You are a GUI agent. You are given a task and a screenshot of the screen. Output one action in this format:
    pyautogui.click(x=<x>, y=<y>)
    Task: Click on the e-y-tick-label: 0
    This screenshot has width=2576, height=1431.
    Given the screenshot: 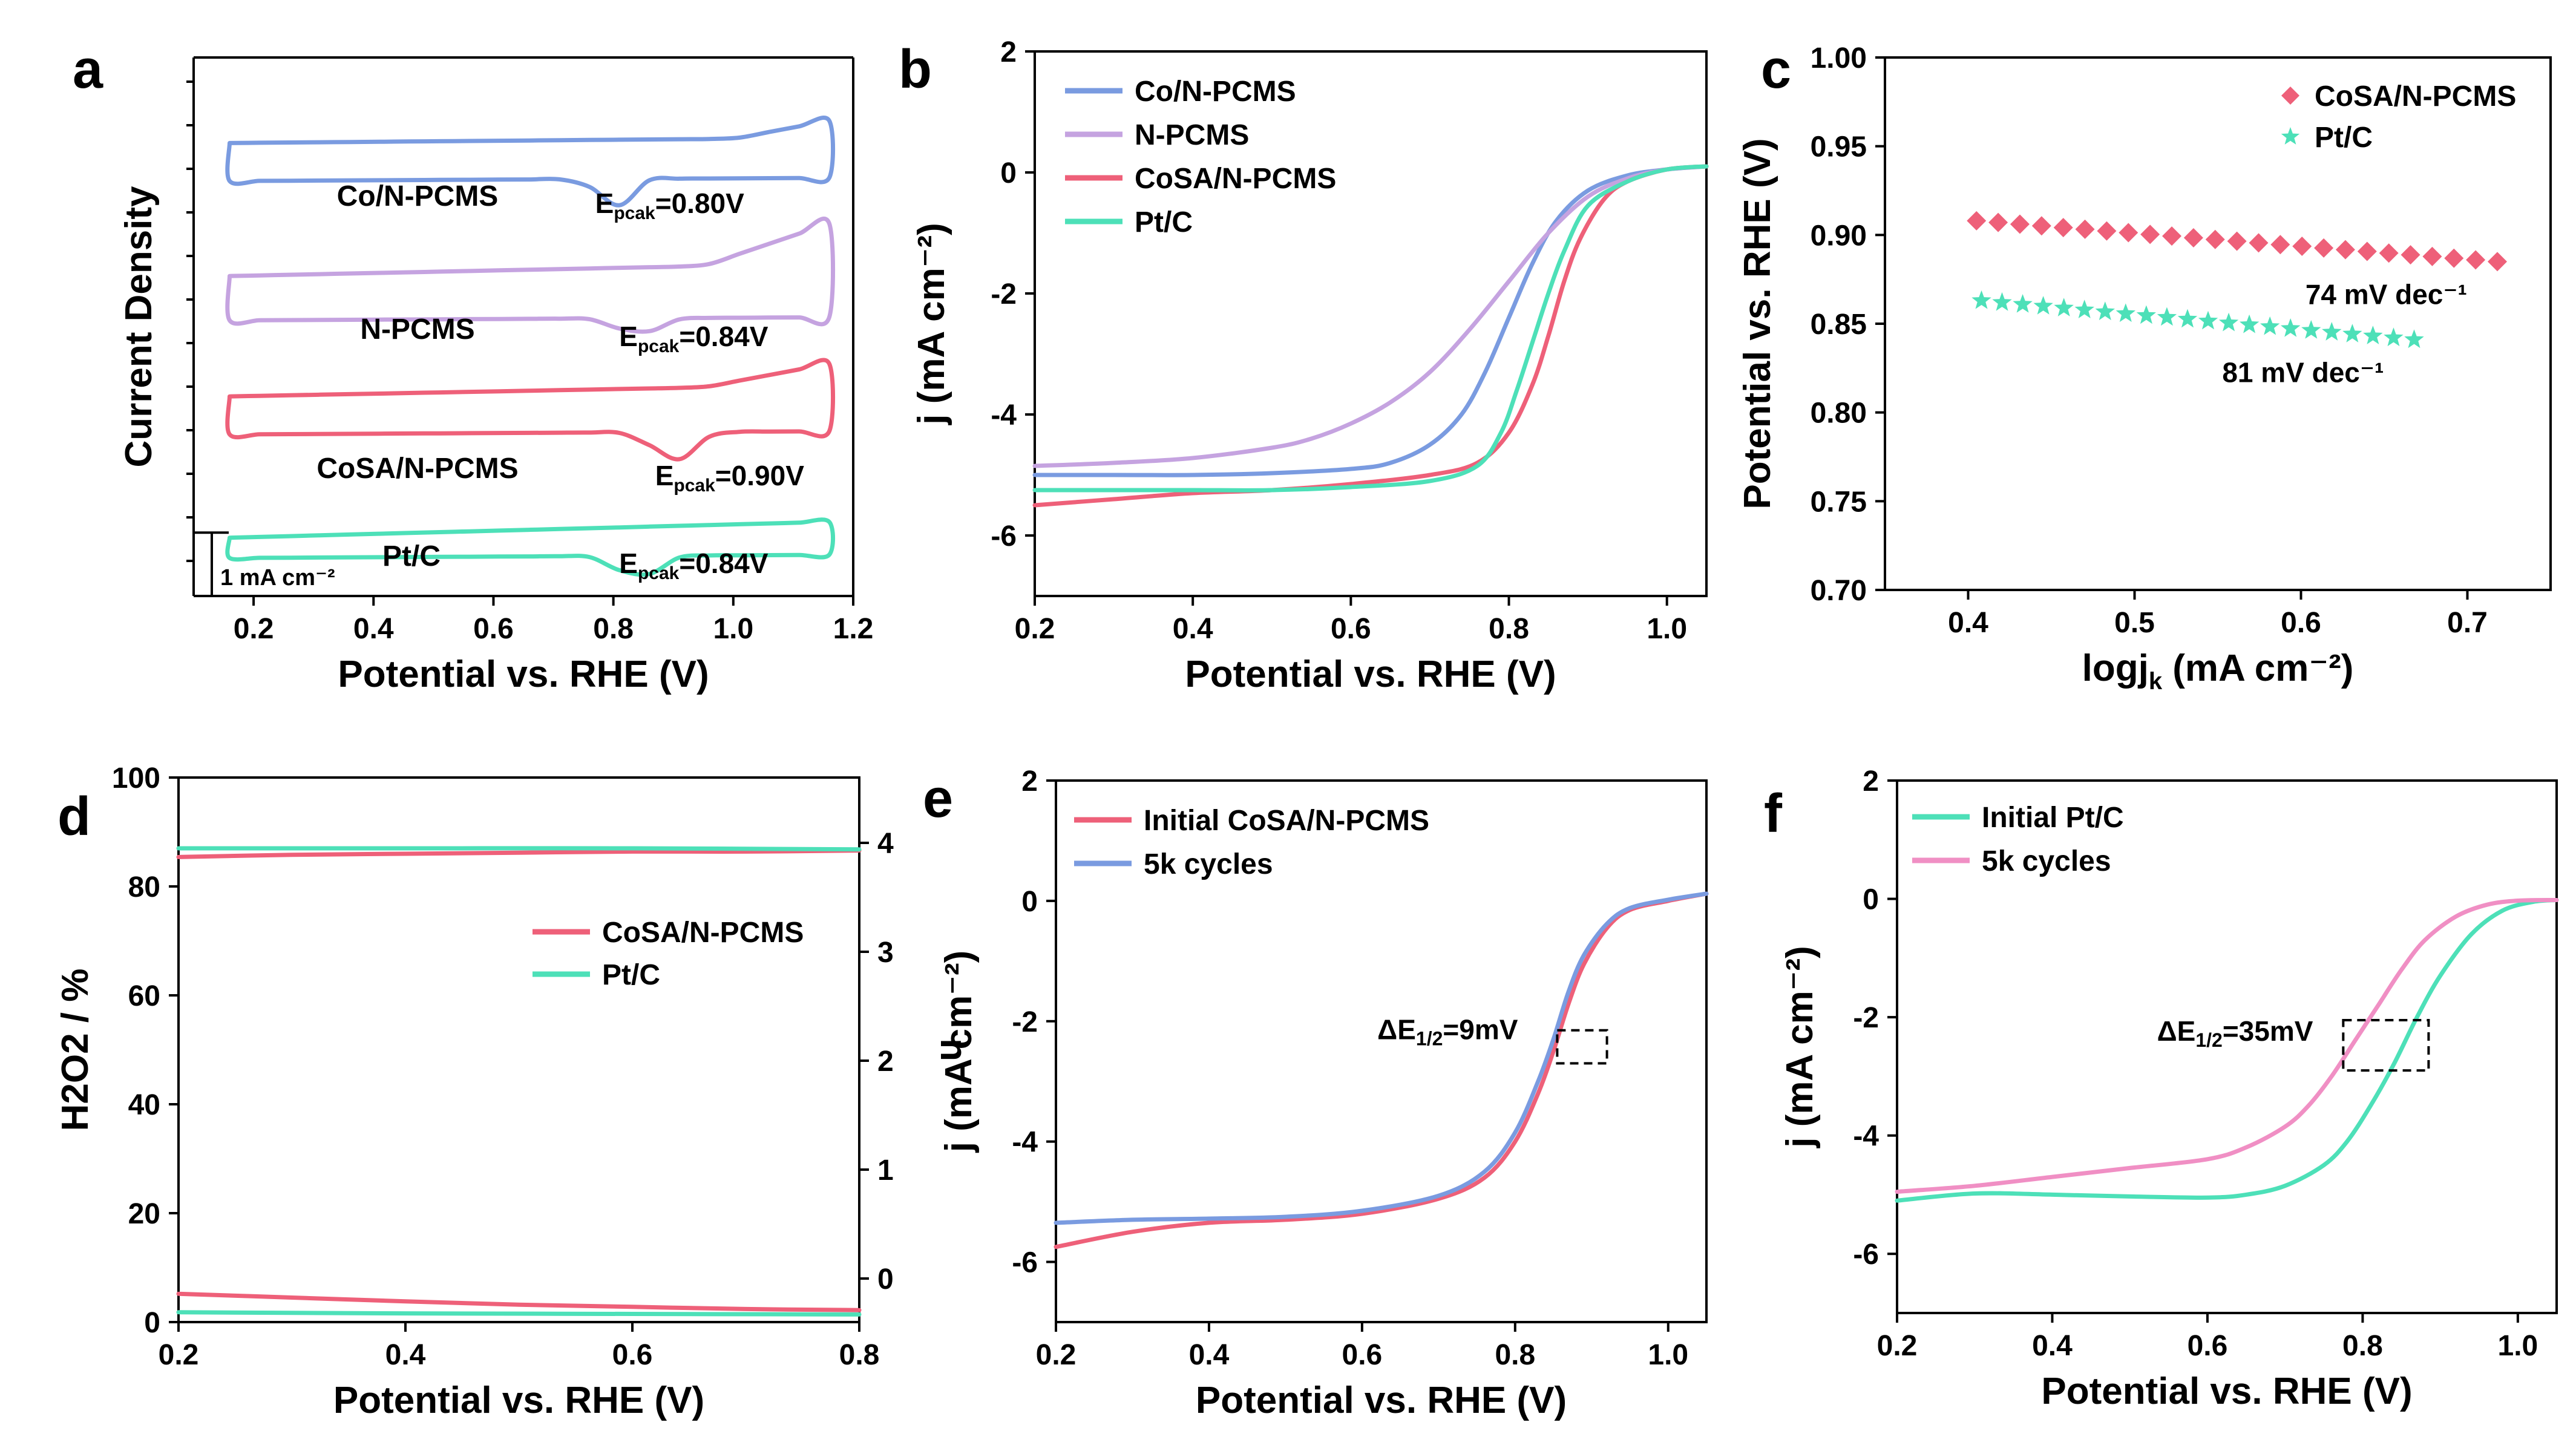 What is the action you would take?
    pyautogui.click(x=1029, y=902)
    